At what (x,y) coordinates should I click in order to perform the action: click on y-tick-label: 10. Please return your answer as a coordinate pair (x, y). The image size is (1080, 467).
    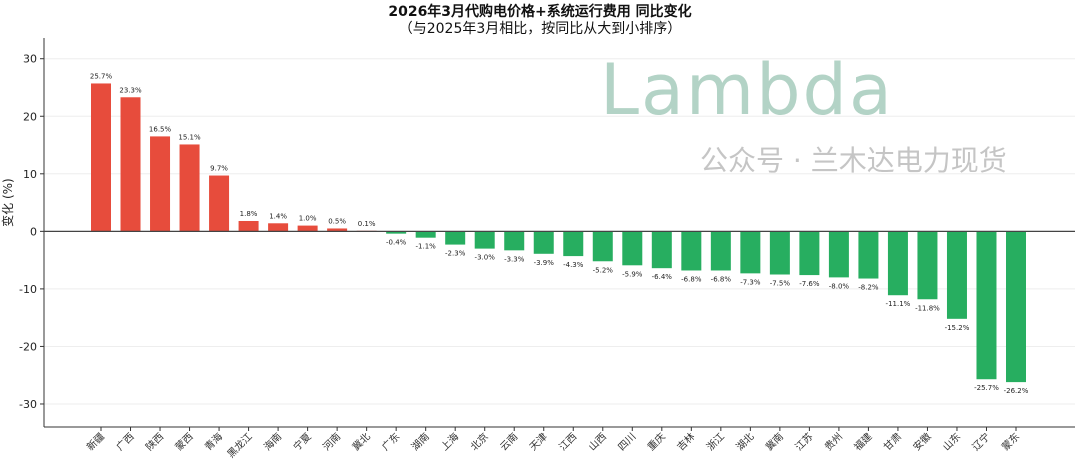
    Looking at the image, I should click on (30, 174).